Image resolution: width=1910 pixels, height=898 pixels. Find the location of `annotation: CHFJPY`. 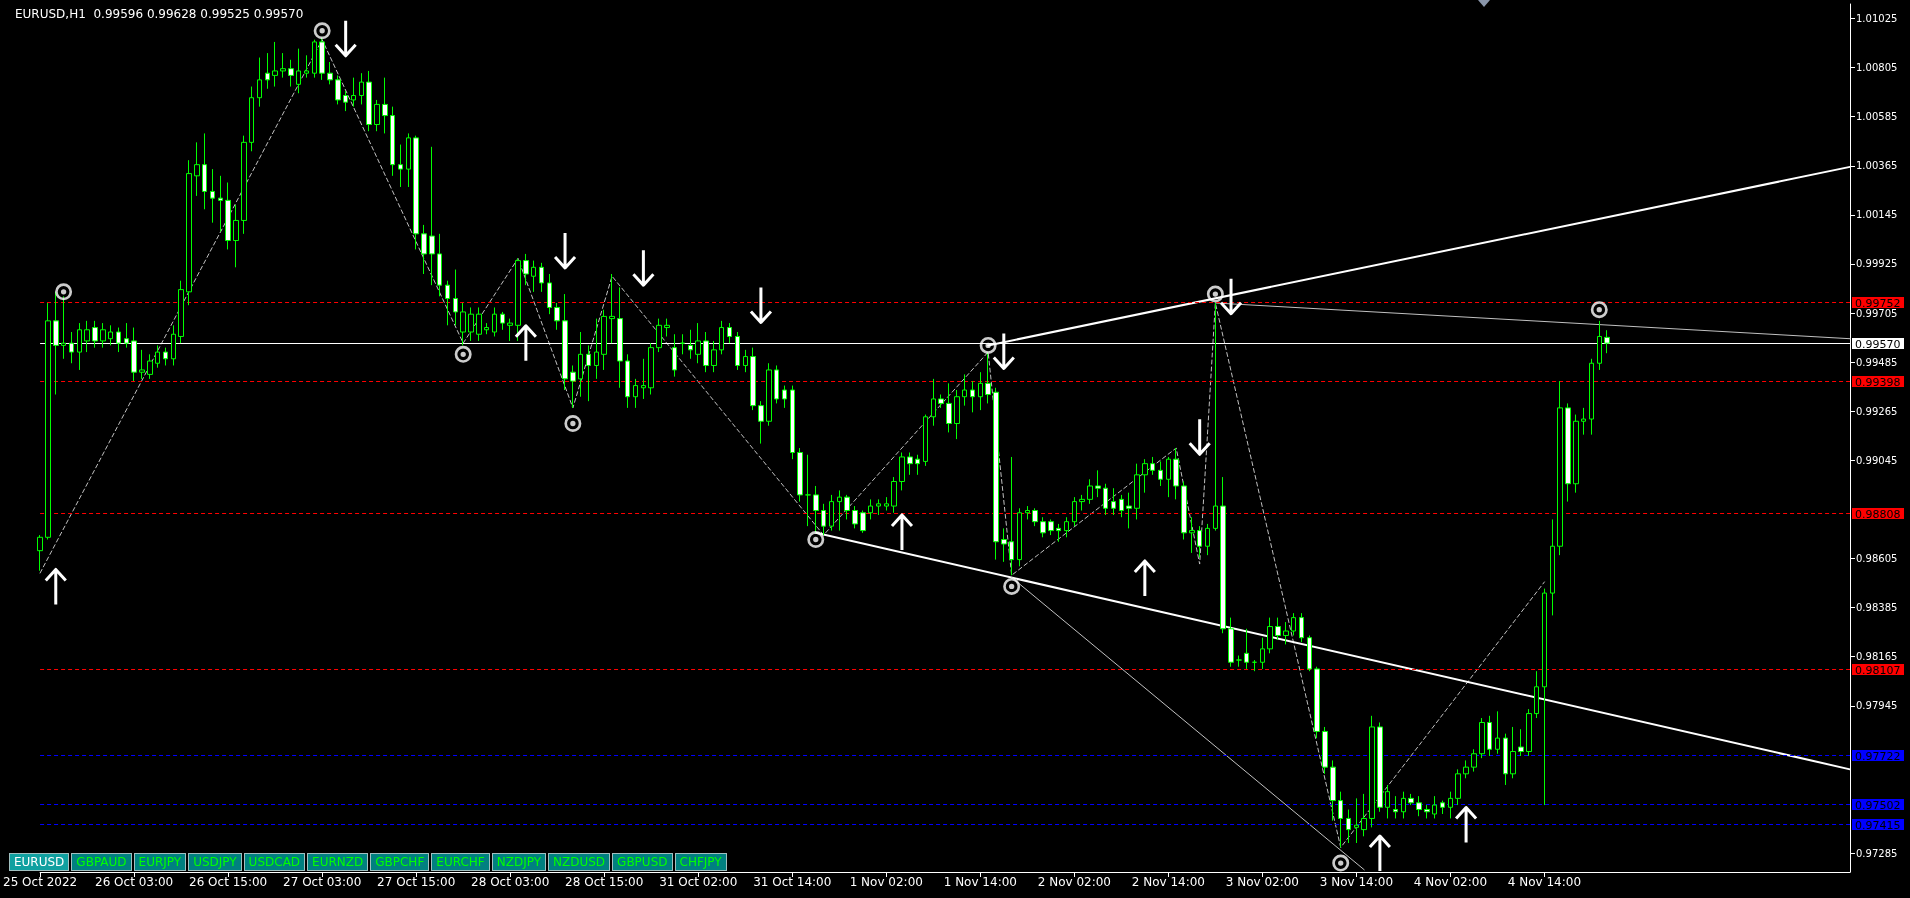

annotation: CHFJPY is located at coordinates (700, 862).